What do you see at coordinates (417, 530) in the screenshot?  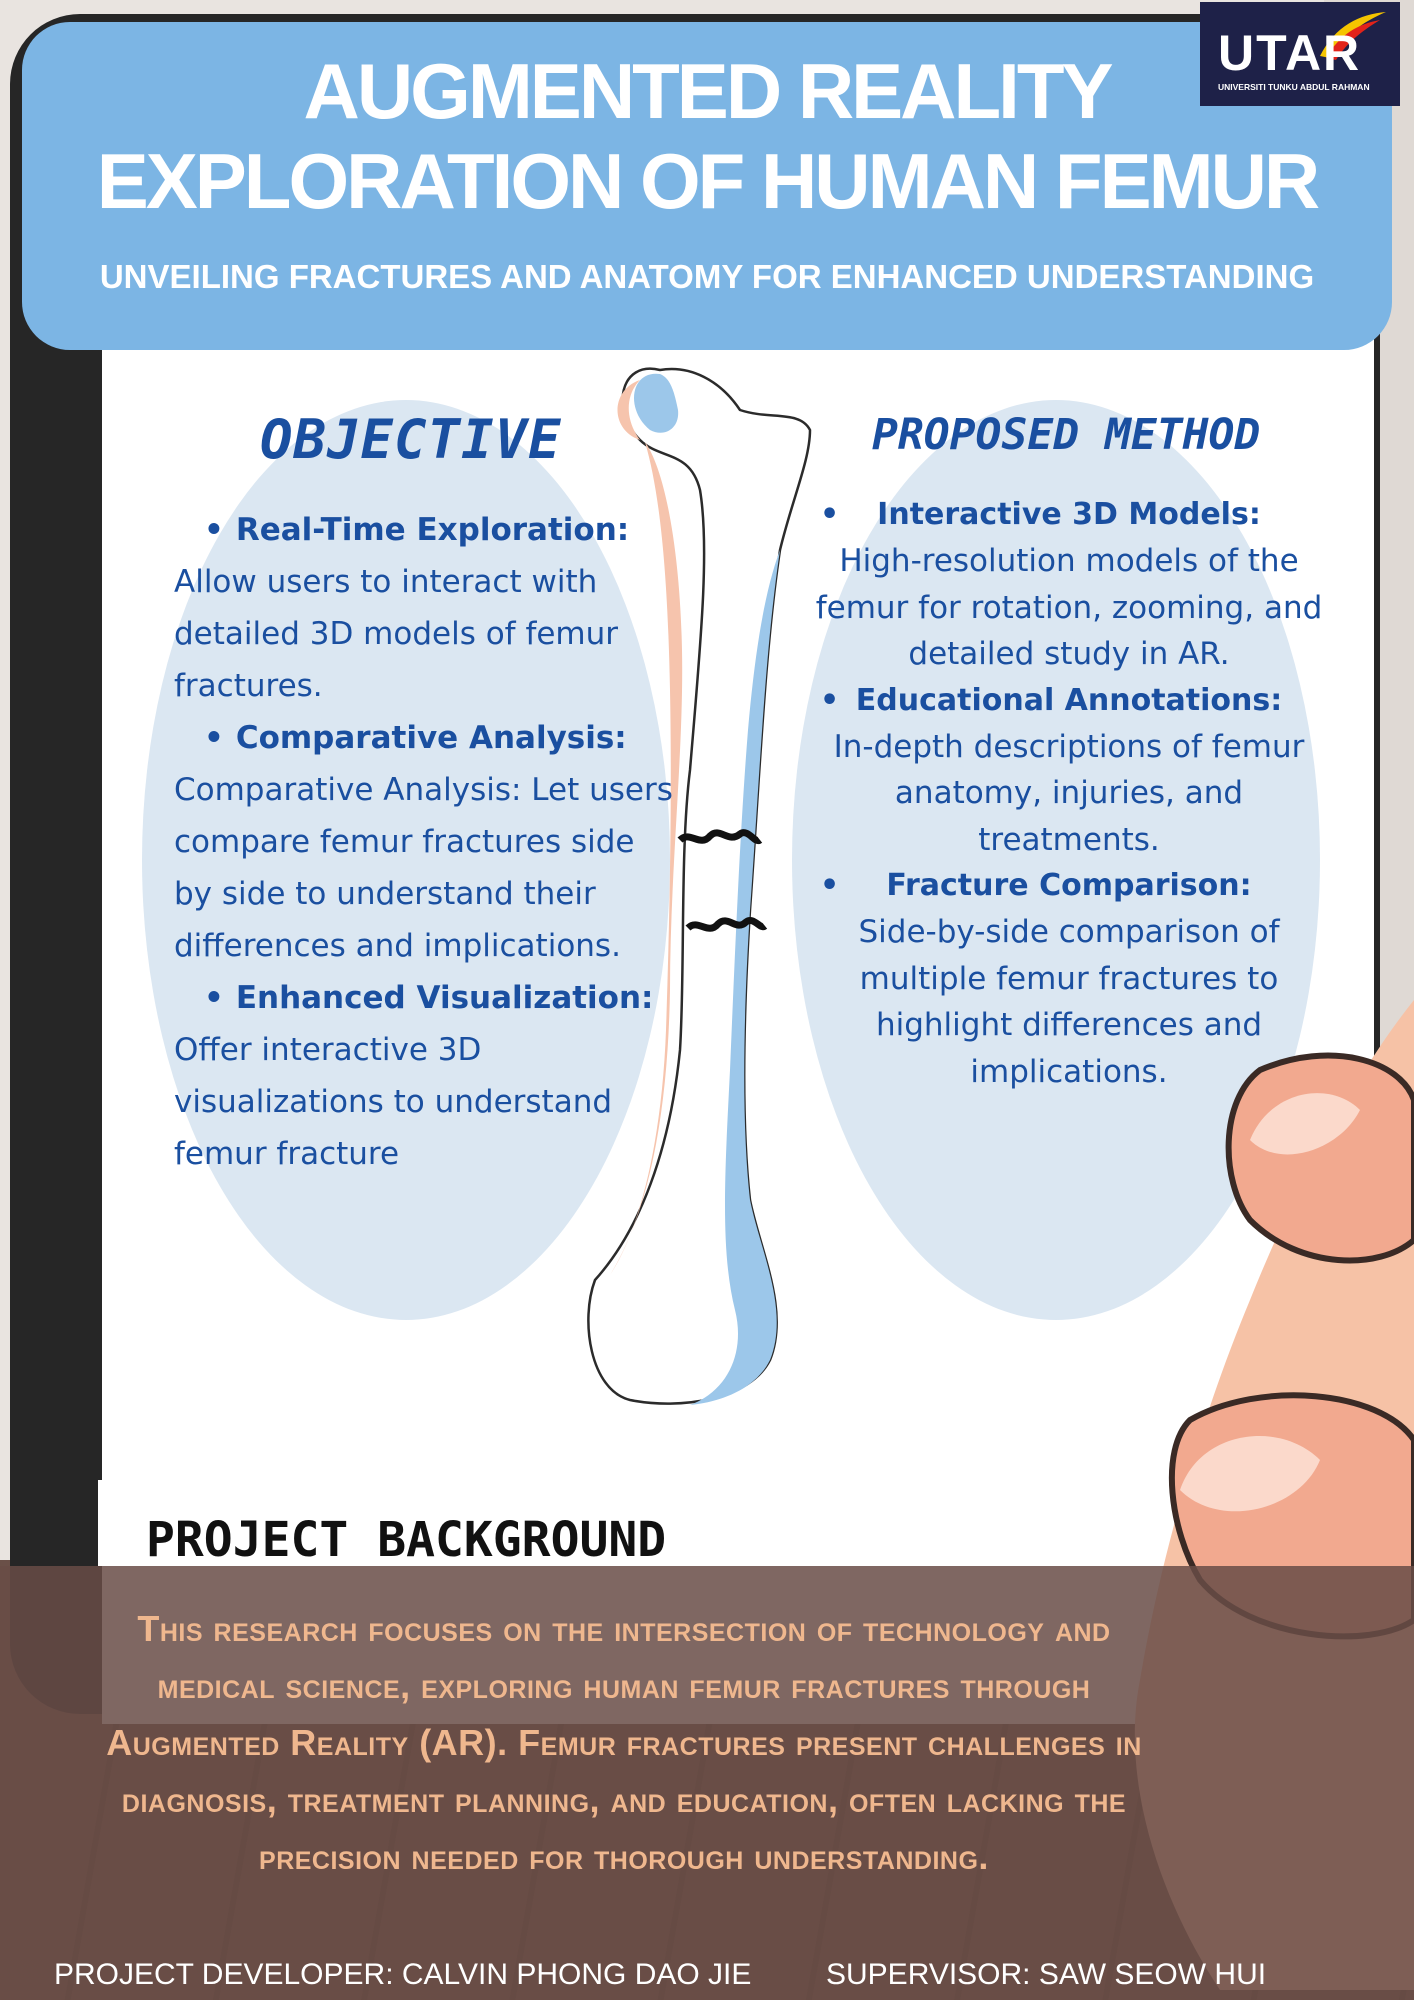 I see `objective-item-heading: • Real-Time Exploration:` at bounding box center [417, 530].